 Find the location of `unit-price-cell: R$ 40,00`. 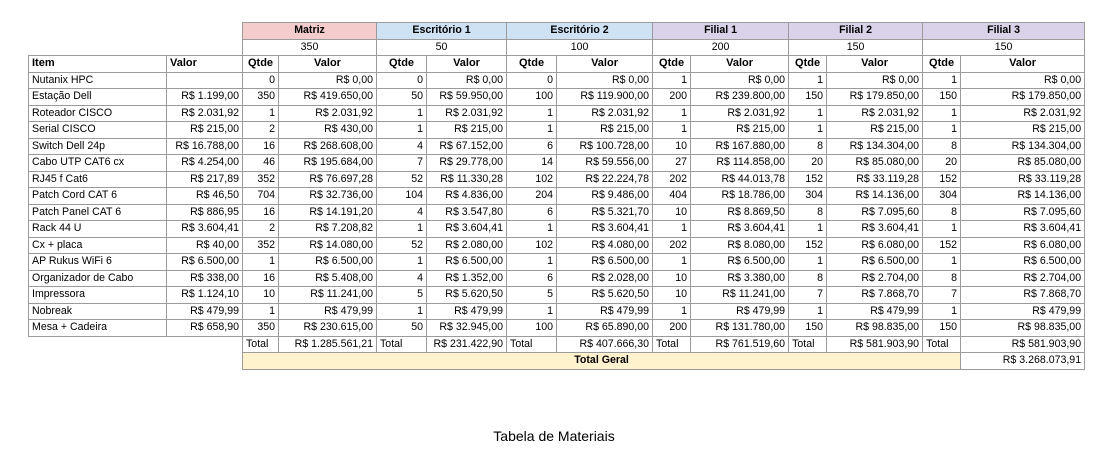

unit-price-cell: R$ 40,00 is located at coordinates (204, 245).